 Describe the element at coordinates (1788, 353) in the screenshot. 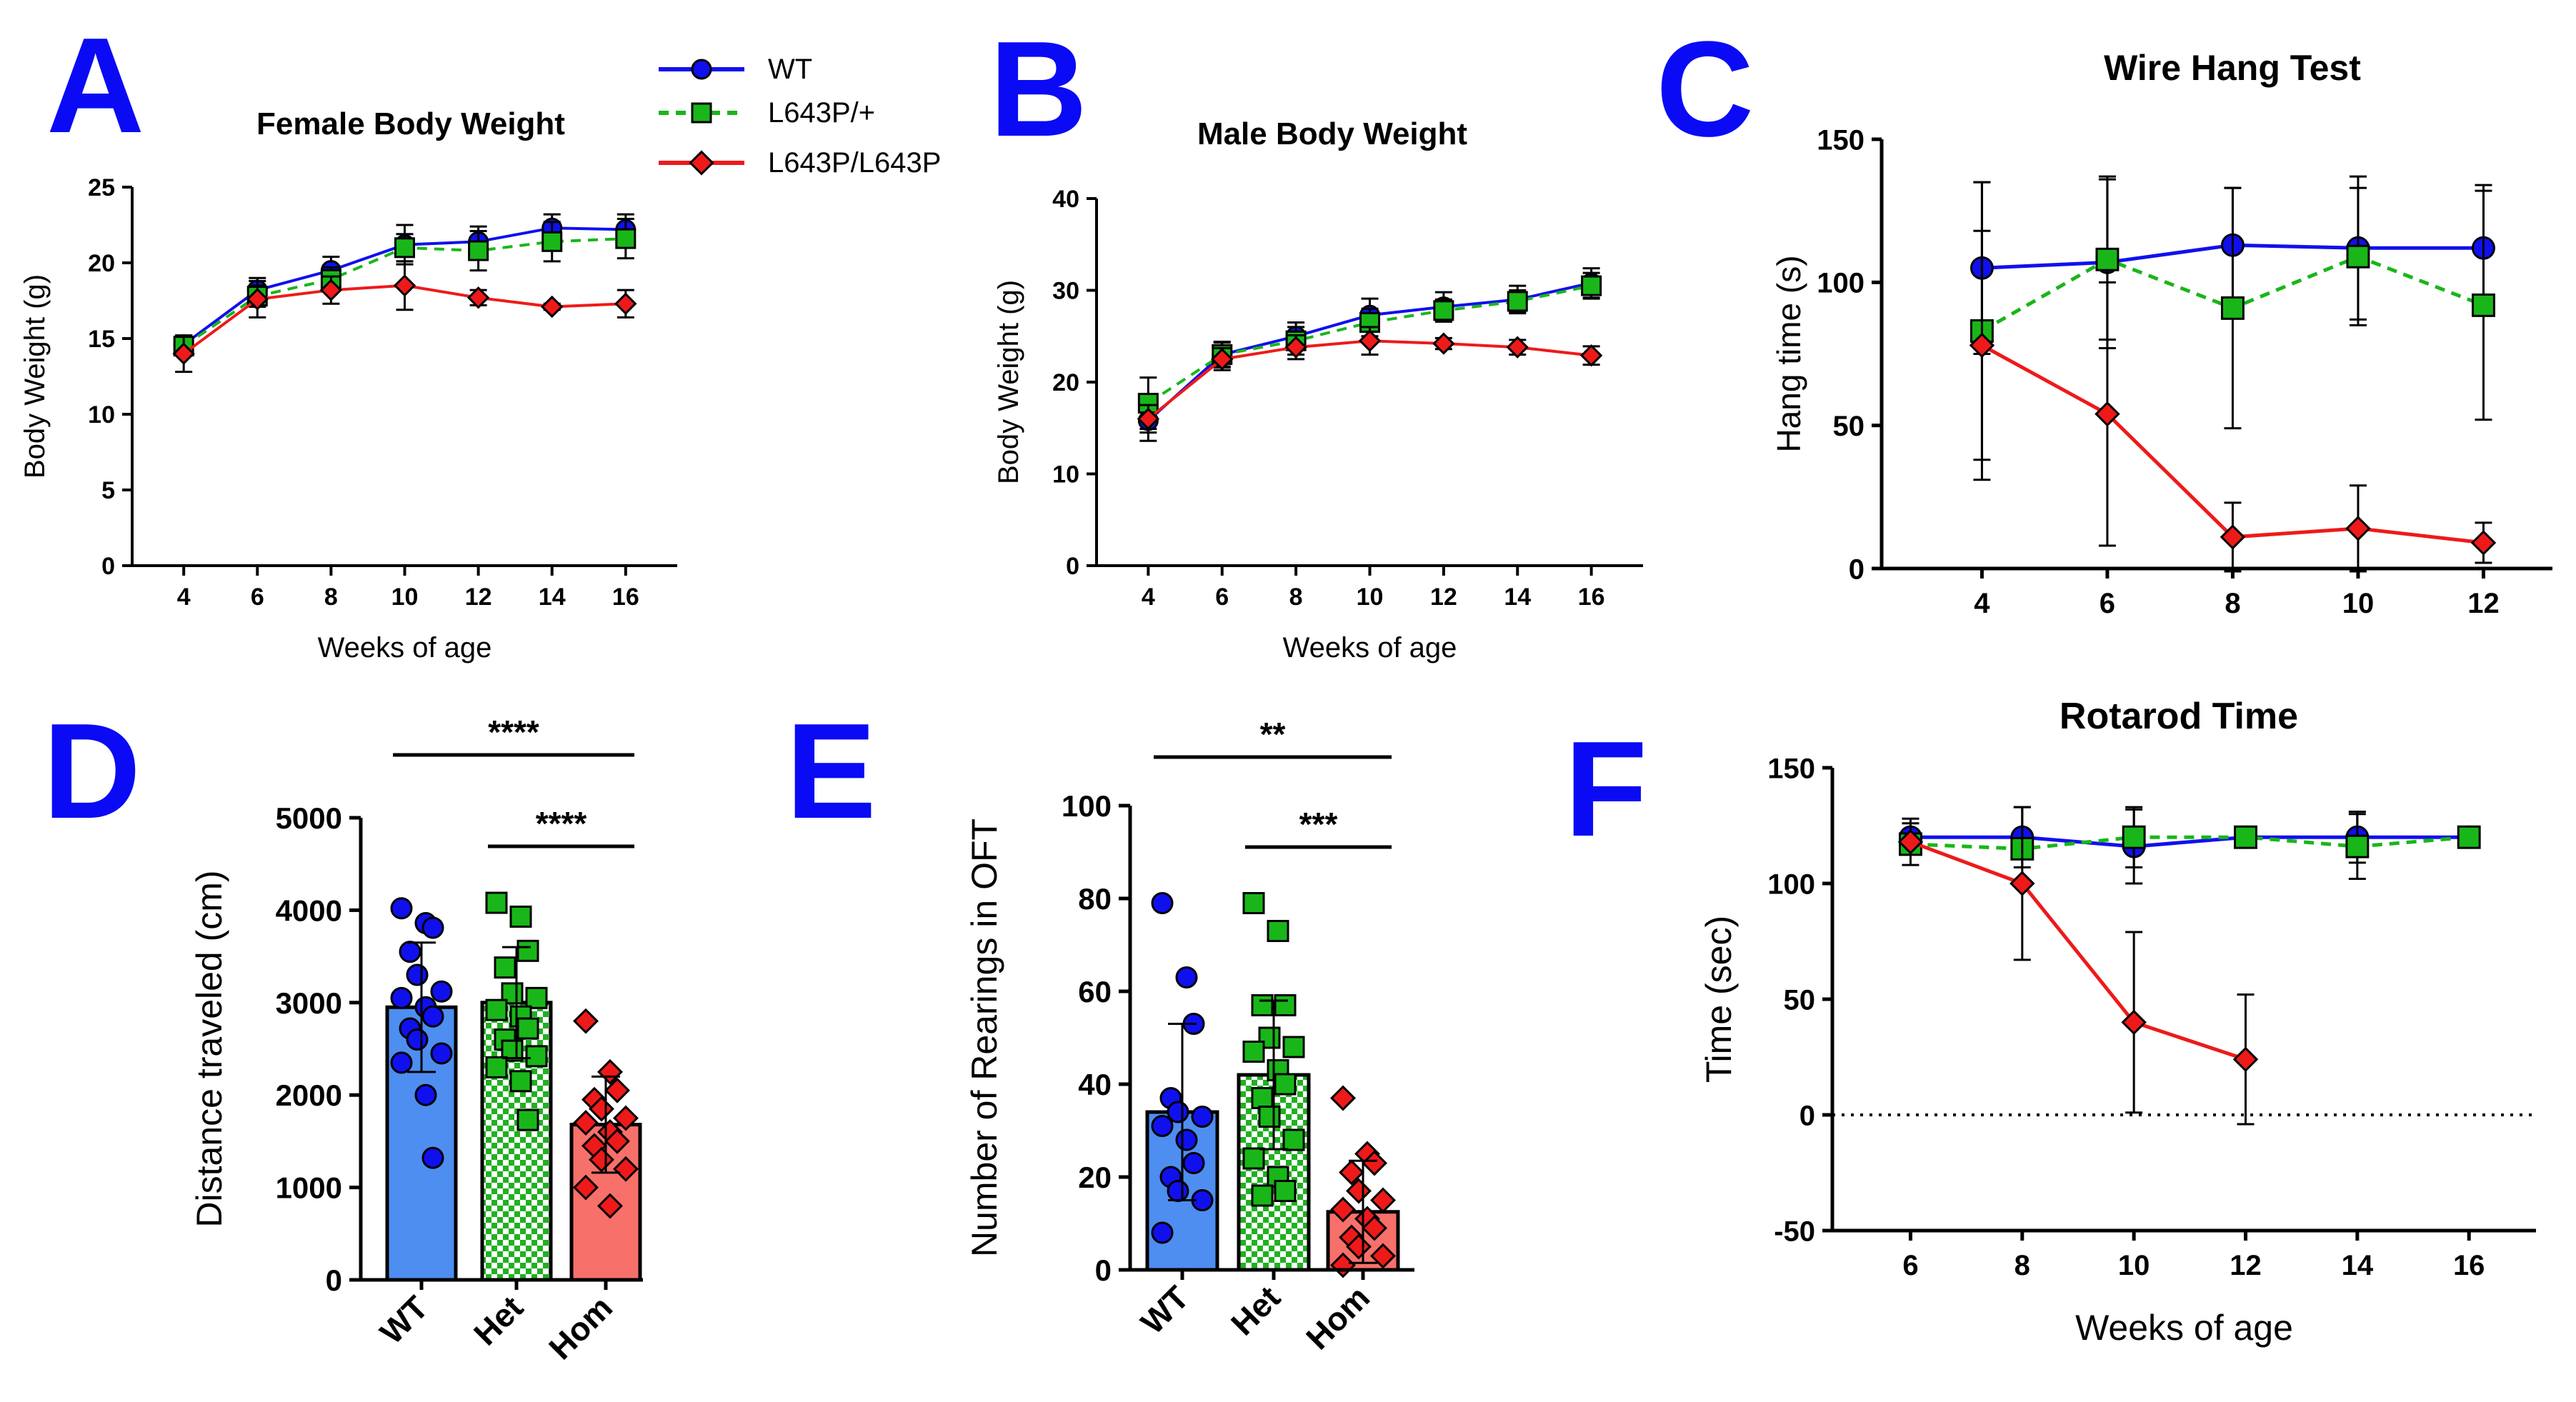

I see `panel-c-y-axis-label: Hang time (s)` at that location.